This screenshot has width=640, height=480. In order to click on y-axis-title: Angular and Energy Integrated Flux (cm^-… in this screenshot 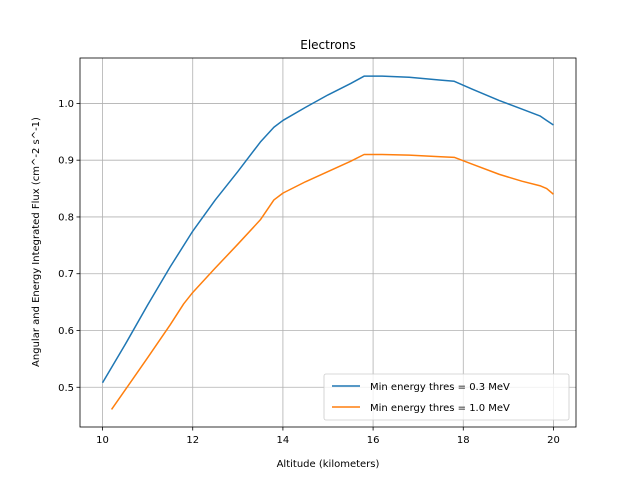, I will do `click(36, 242)`.